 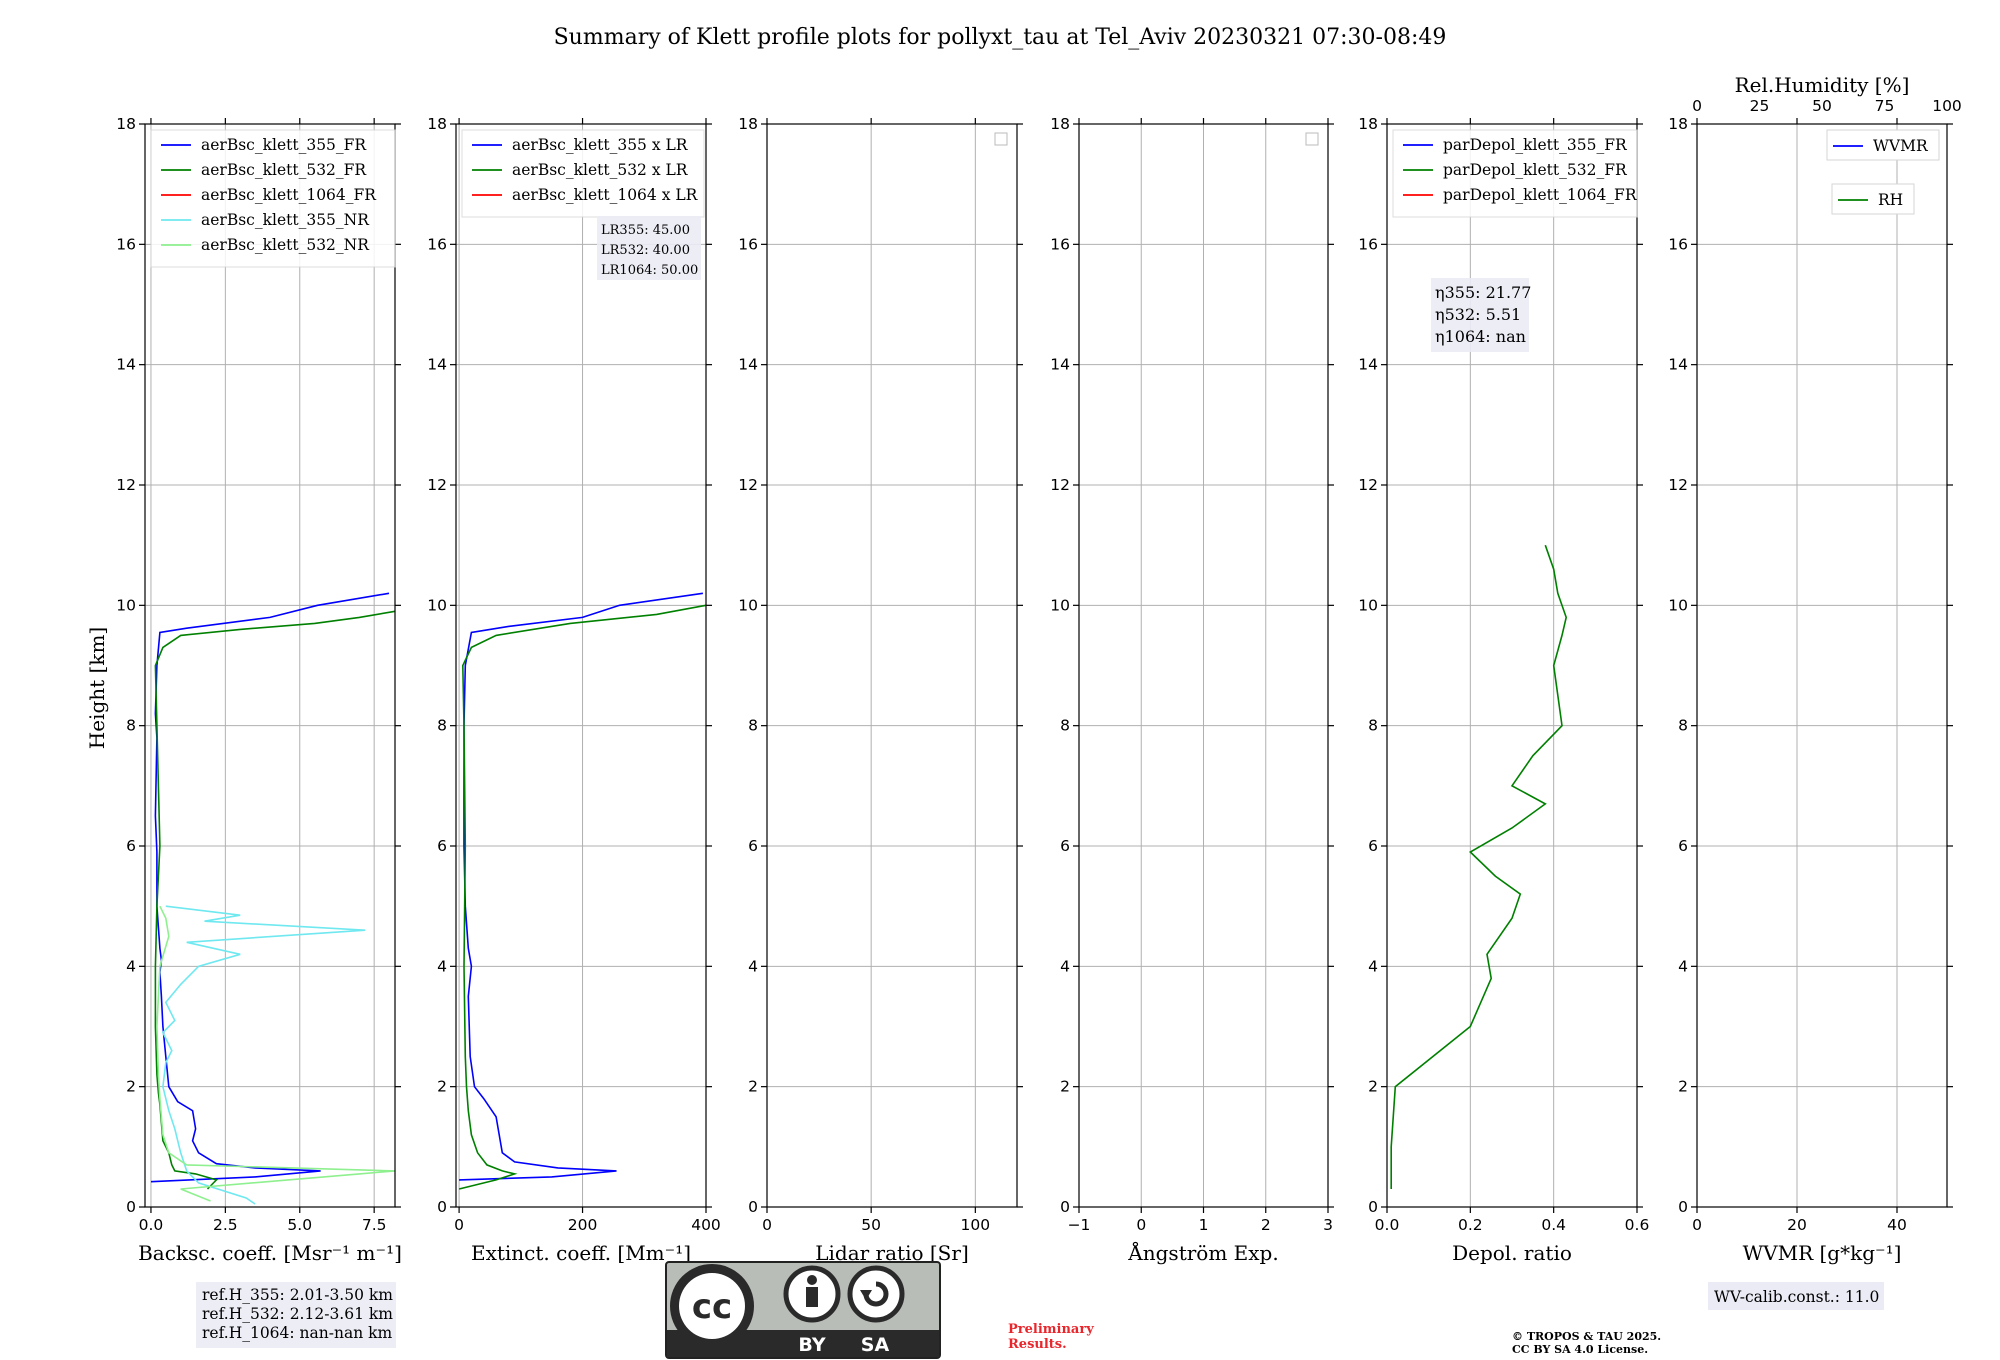 I want to click on legend-label: aerBsc_klett_355 x LR, so click(x=600, y=145).